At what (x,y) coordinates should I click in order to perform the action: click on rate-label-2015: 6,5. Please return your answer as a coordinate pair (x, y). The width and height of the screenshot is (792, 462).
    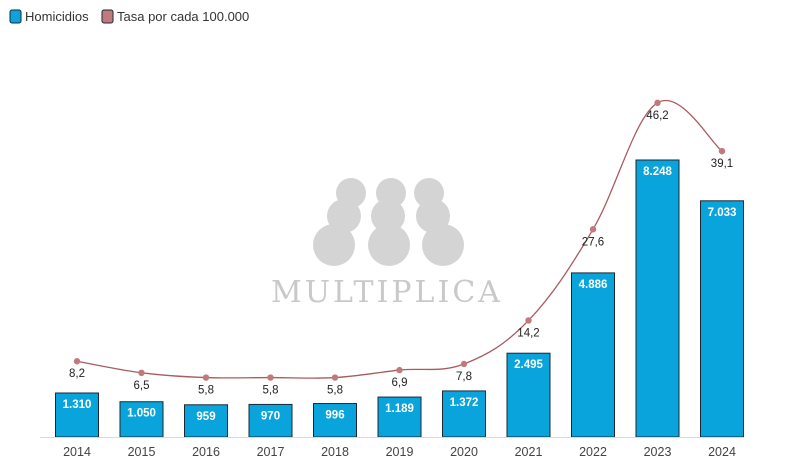
    Looking at the image, I should click on (142, 386).